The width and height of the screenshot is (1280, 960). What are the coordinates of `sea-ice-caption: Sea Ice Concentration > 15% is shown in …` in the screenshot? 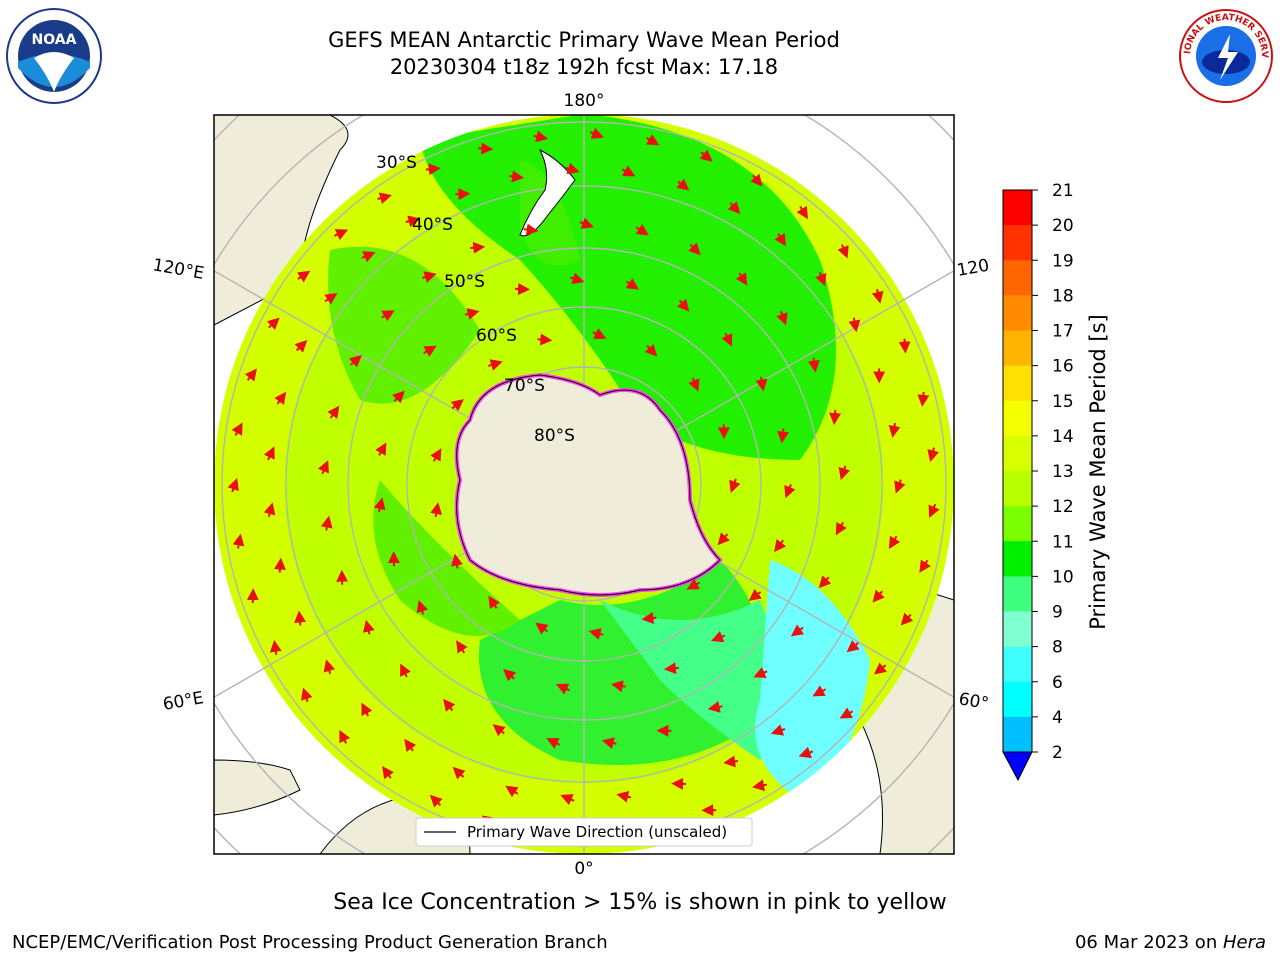 It's located at (640, 902).